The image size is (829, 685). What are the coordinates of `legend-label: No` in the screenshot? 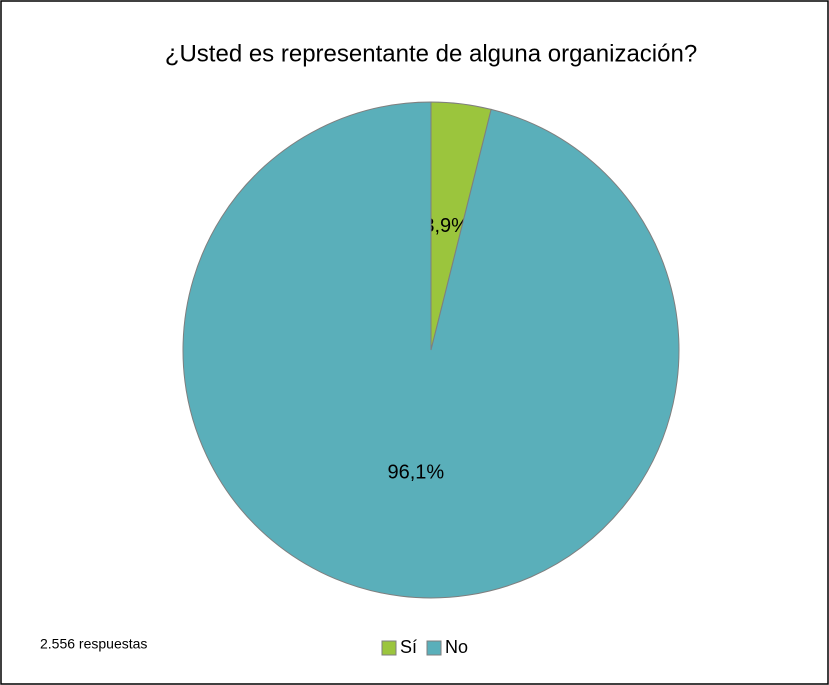 It's located at (456, 647).